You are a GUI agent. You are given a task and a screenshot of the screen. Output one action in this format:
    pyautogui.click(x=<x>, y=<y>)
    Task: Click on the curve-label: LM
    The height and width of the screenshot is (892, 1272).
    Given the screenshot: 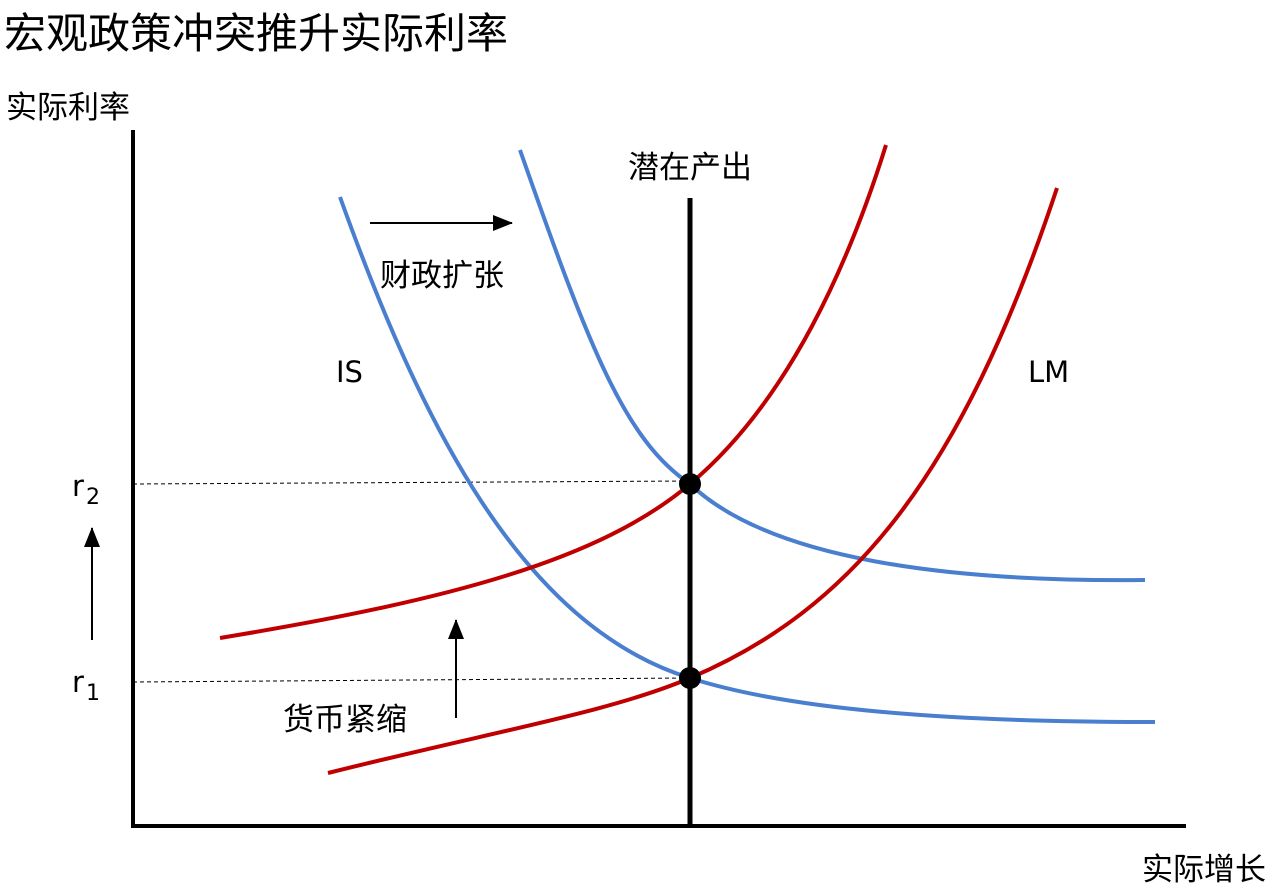 What is the action you would take?
    pyautogui.click(x=1048, y=372)
    